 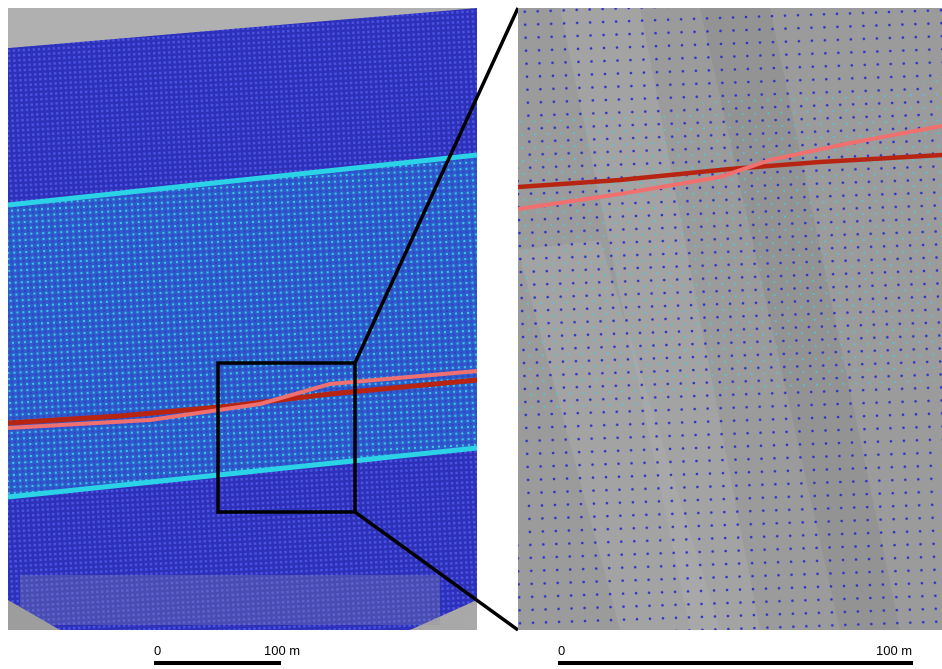 I want to click on track-line-red, so click(x=242, y=401).